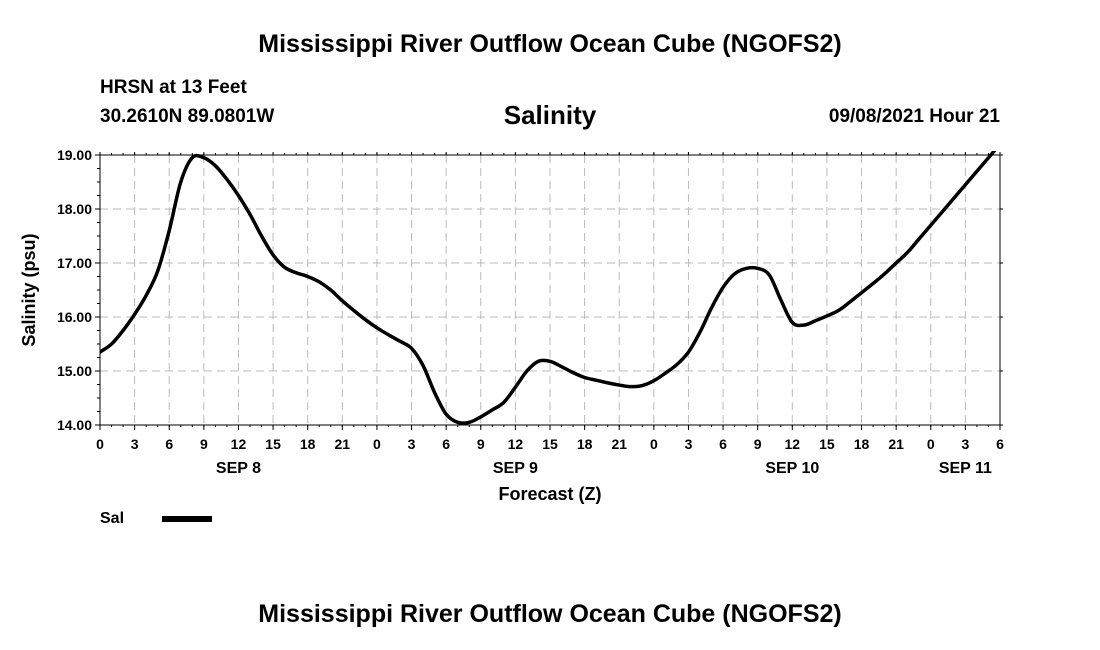  I want to click on y-tick-label: 16.00, so click(74, 317).